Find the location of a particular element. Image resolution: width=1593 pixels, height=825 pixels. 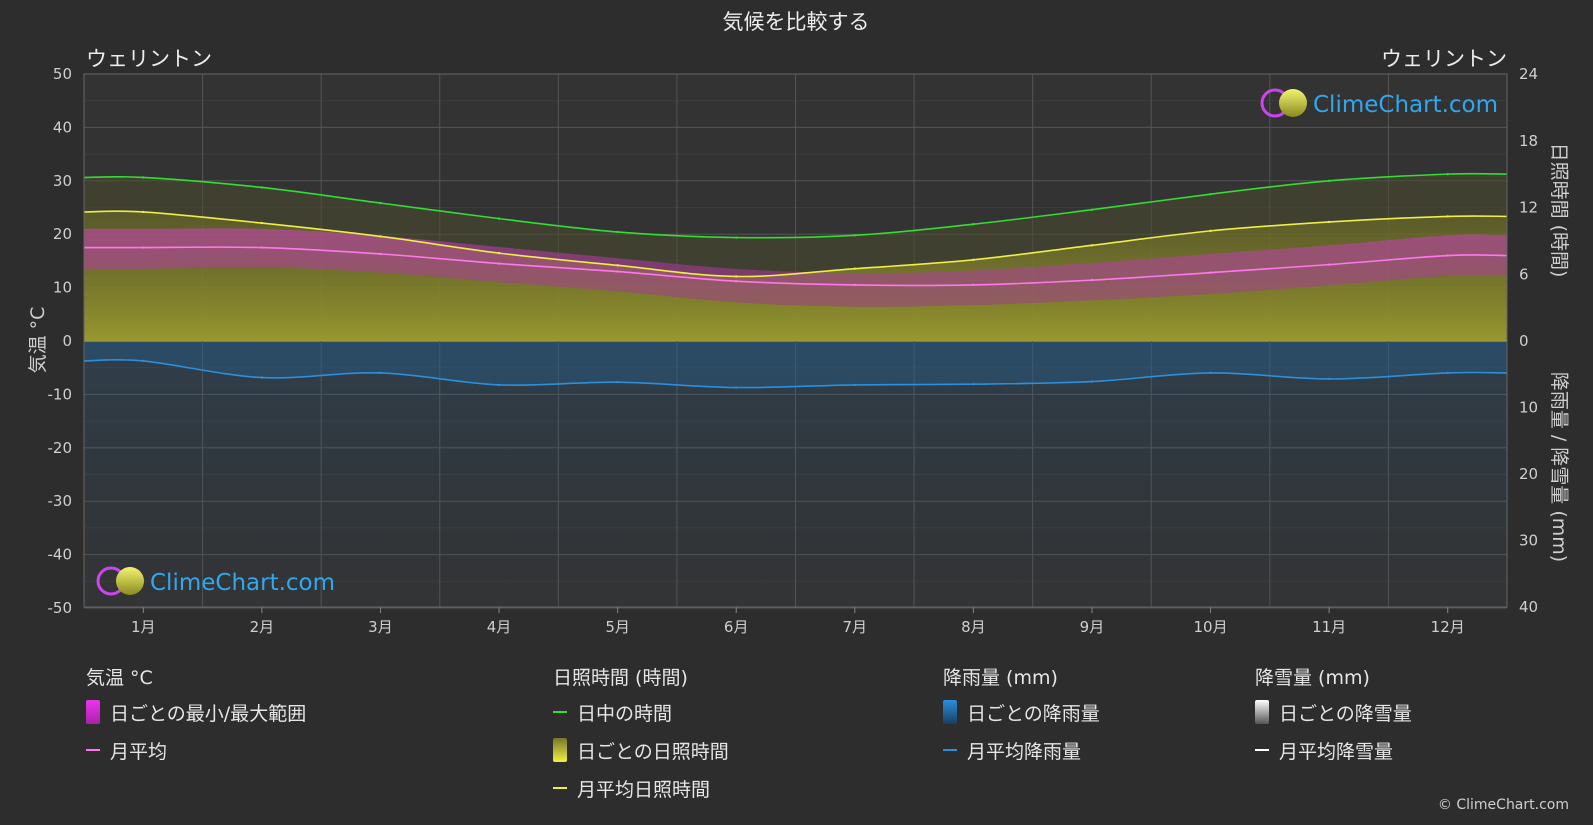

legend-snow: 降雪量 (mm) 日ごとの降雪量 月平均降雪量 is located at coordinates (1333, 719).